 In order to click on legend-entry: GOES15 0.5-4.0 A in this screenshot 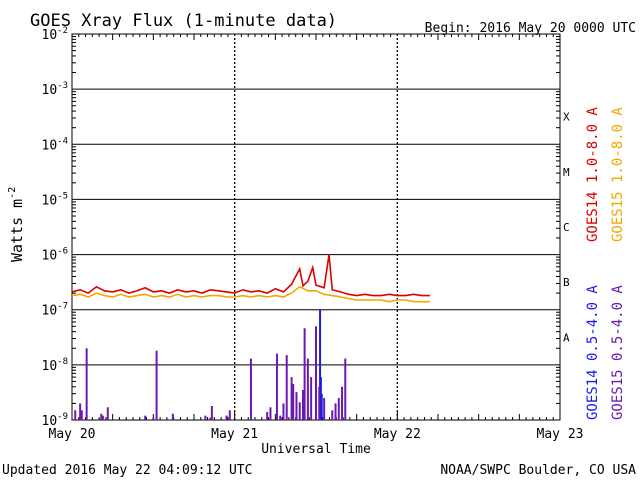, I will do `click(618, 352)`.